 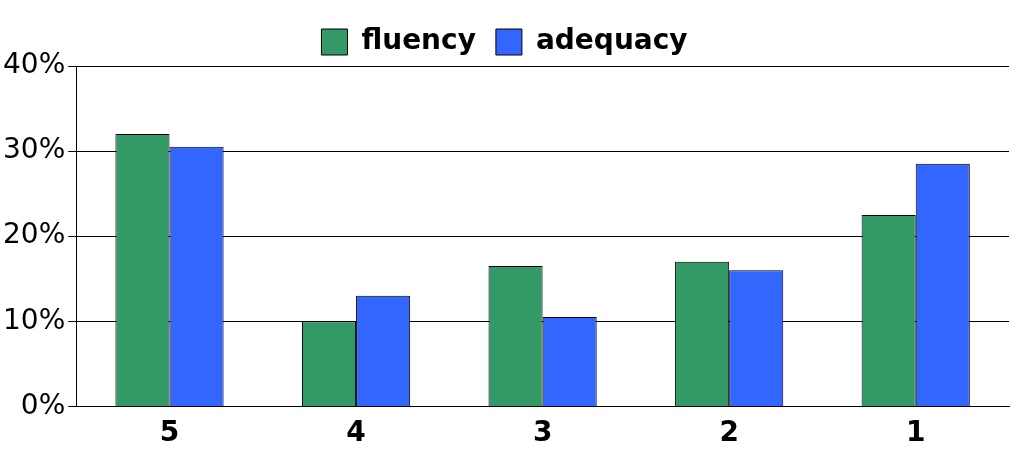 What do you see at coordinates (611, 40) in the screenshot?
I see `legend-label: adequacy` at bounding box center [611, 40].